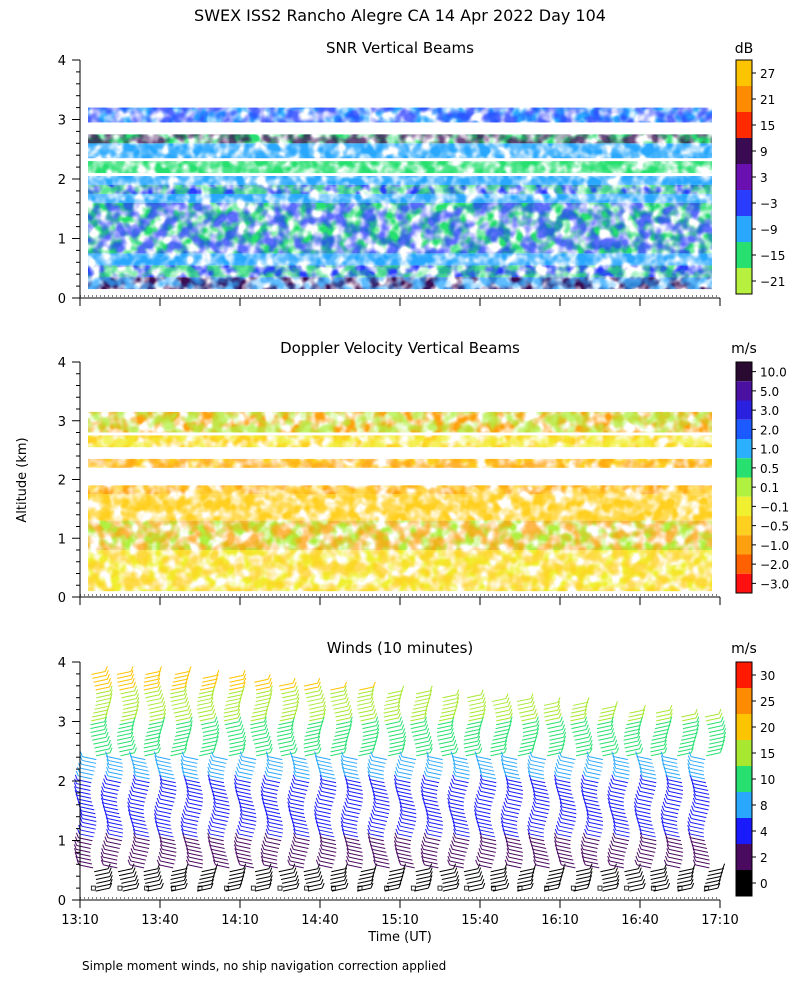 This screenshot has width=800, height=1005. I want to click on calm-marker, so click(467, 888).